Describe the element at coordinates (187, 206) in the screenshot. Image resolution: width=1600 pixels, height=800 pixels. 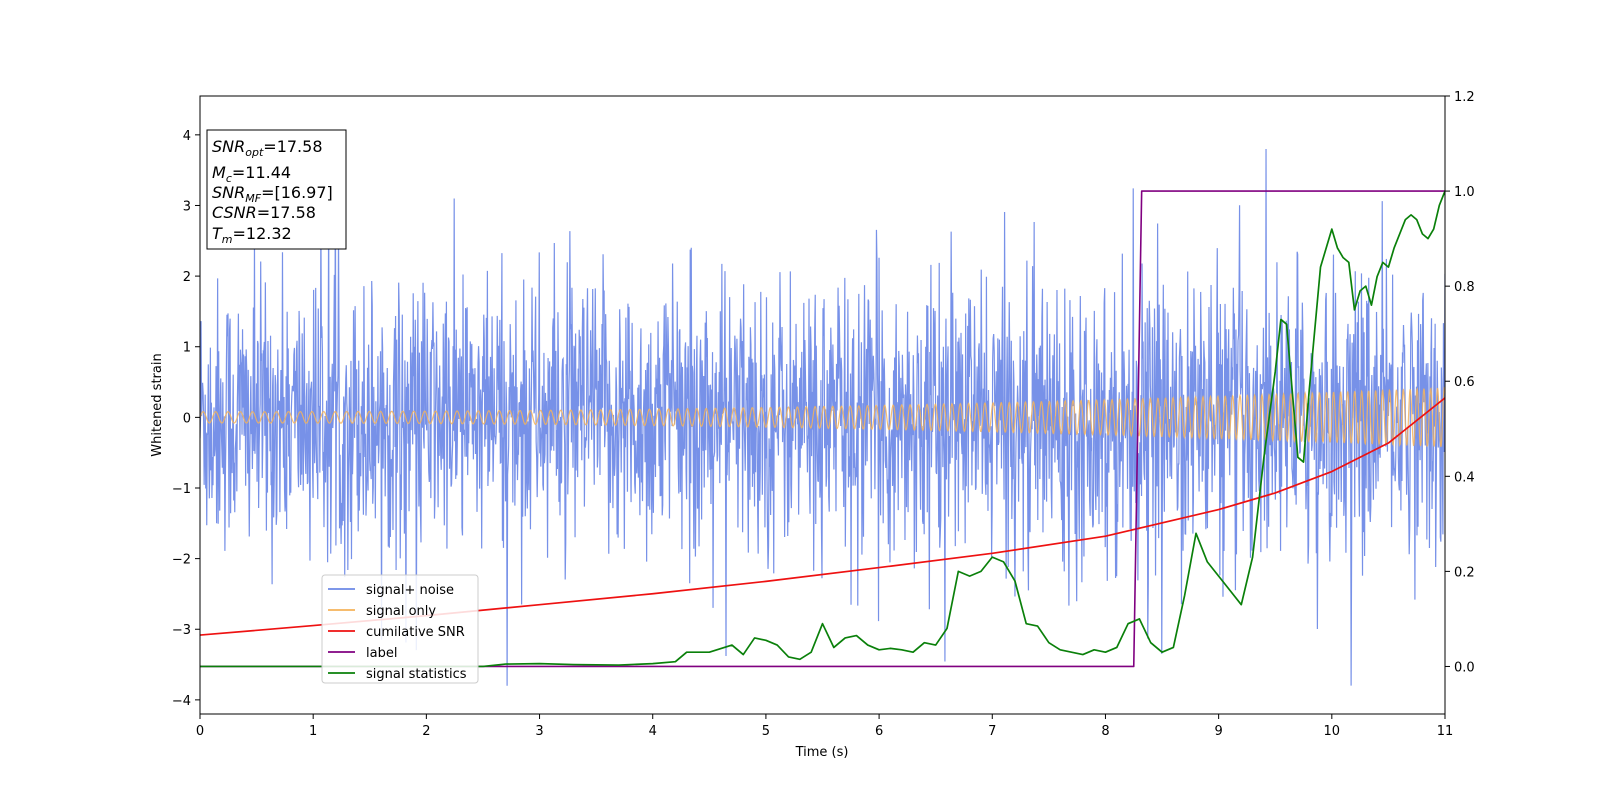
I see `y-tick-label: 3` at that location.